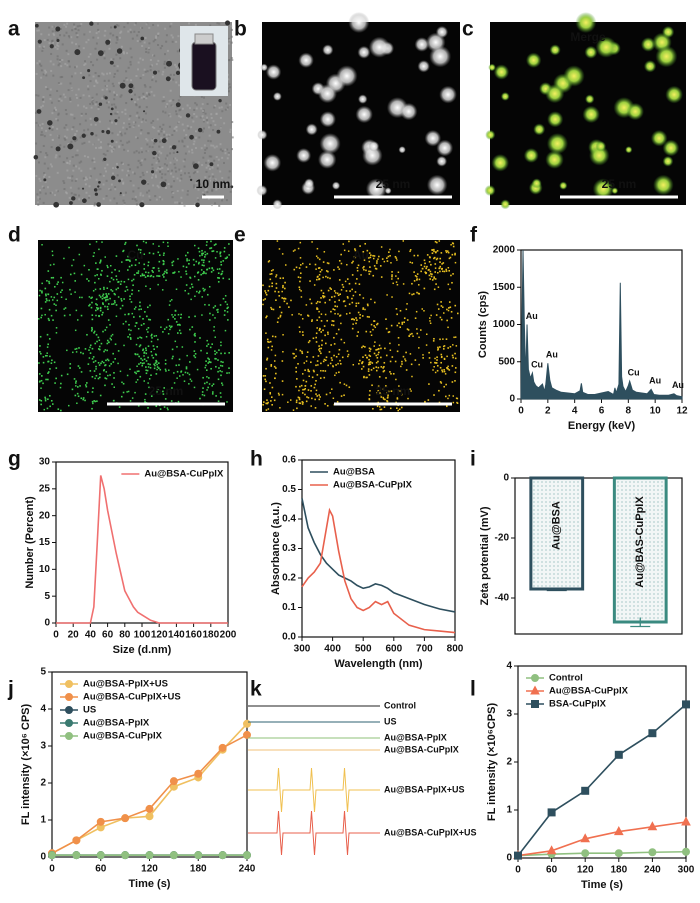  I want to click on x-tick-label: 12, so click(682, 411).